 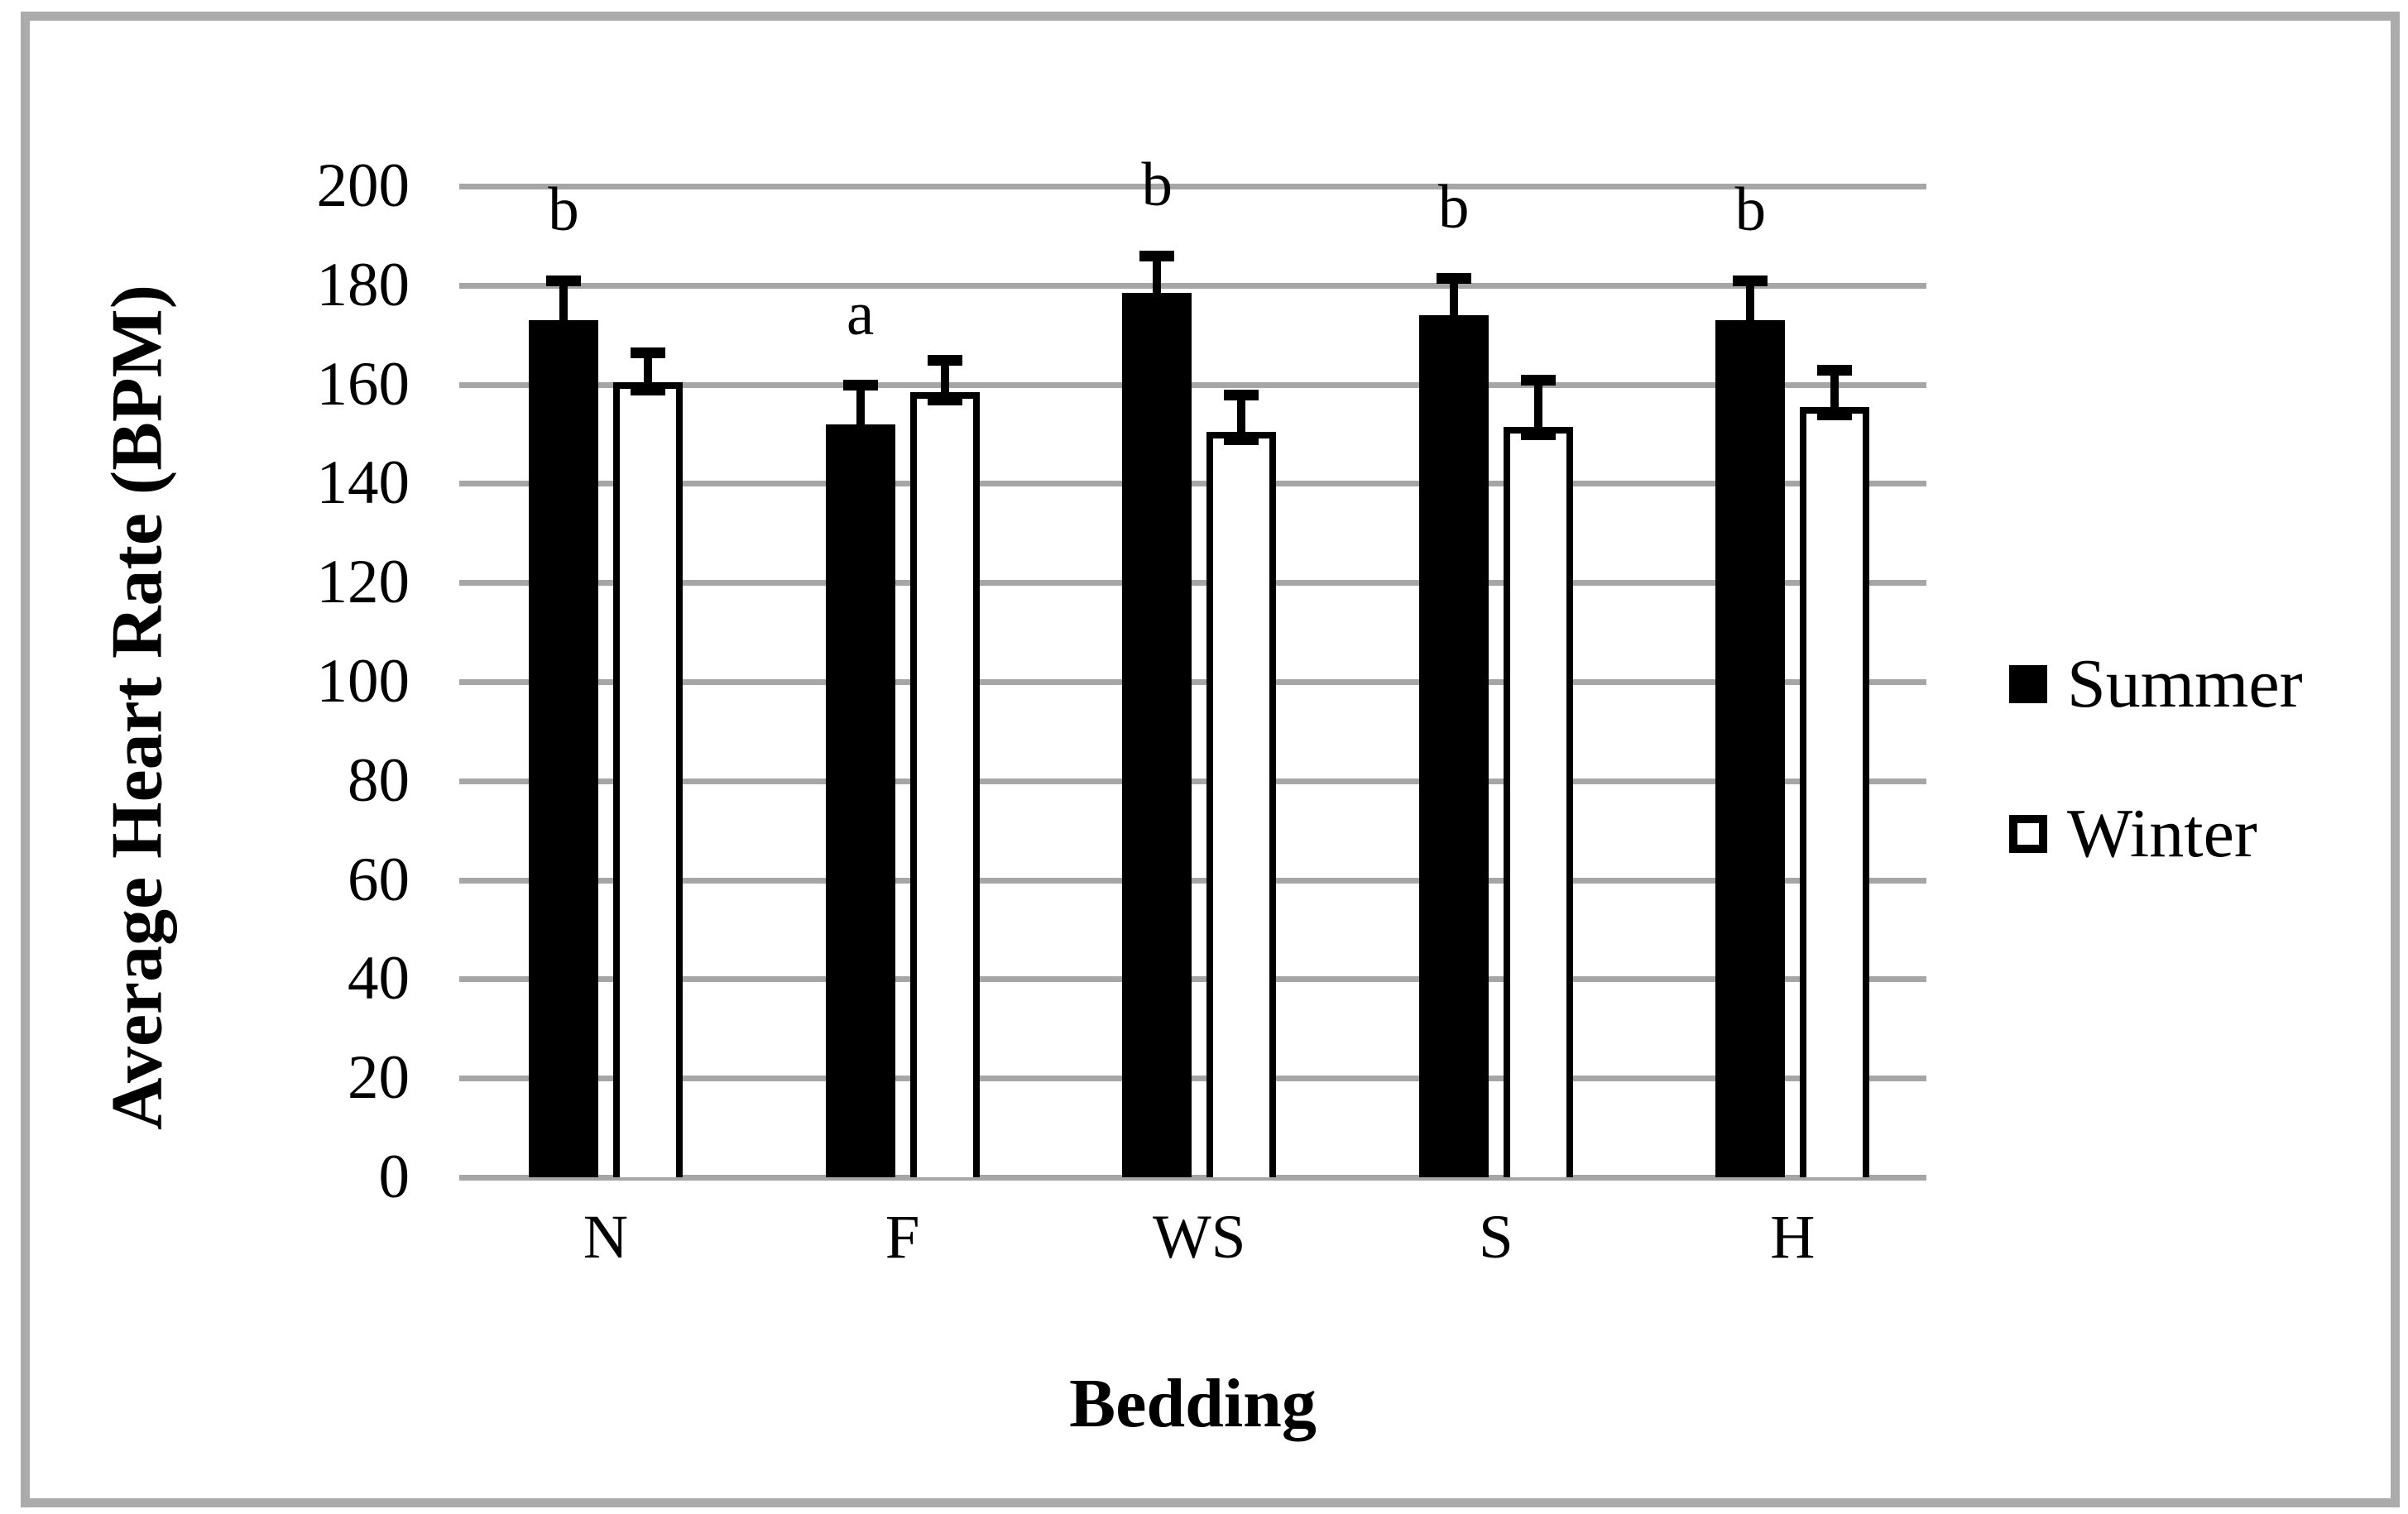 What do you see at coordinates (2028, 683) in the screenshot?
I see `summer-swatch-icon` at bounding box center [2028, 683].